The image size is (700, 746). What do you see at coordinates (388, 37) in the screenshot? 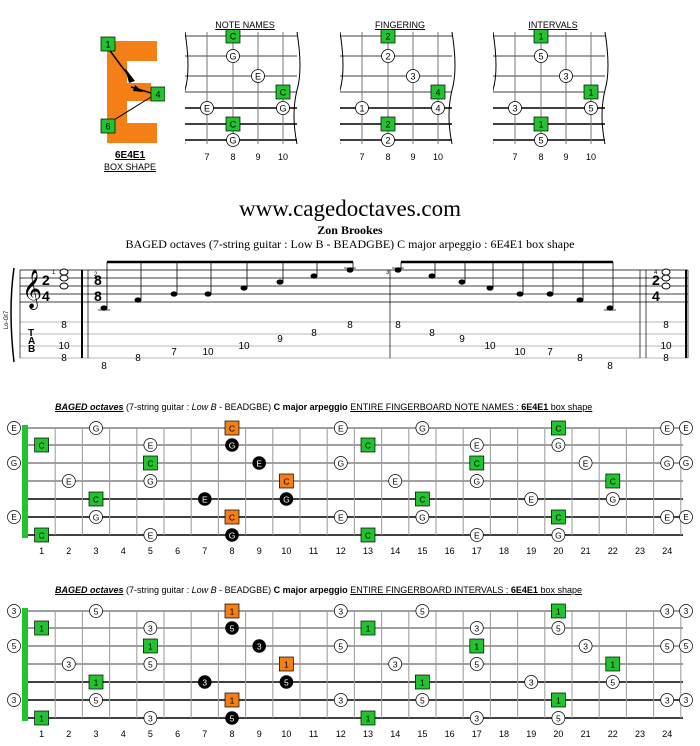
I see `diagram-root-marker` at bounding box center [388, 37].